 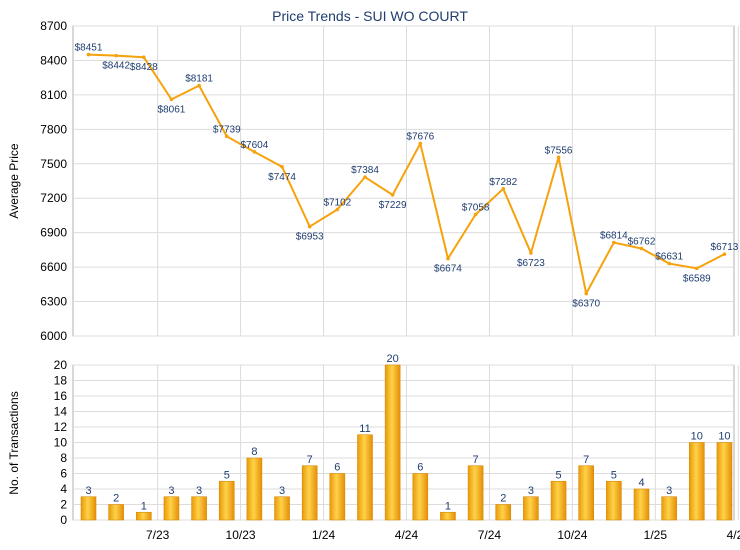 What do you see at coordinates (144, 67) in the screenshot?
I see `price-point-label: $8428` at bounding box center [144, 67].